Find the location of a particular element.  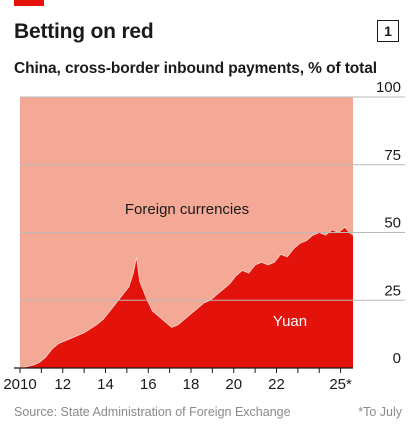

yuan-label: Yuan is located at coordinates (290, 321).